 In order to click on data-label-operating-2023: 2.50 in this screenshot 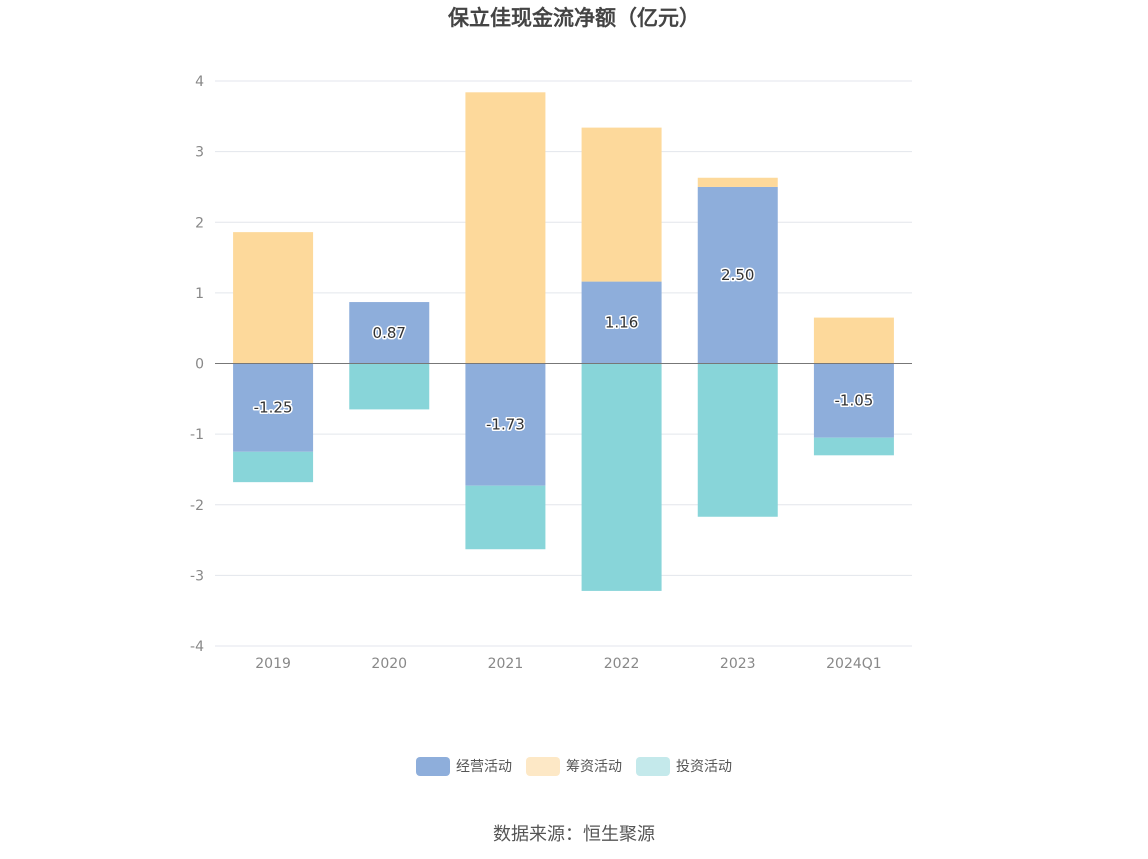, I will do `click(737, 275)`.